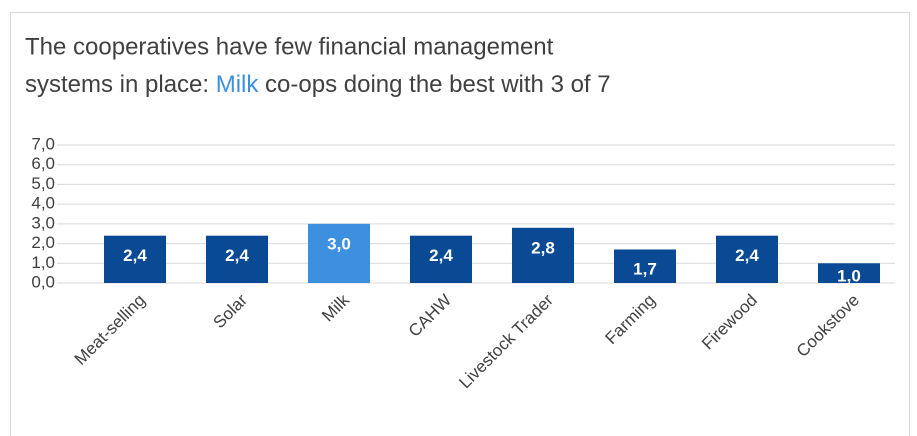 The width and height of the screenshot is (917, 436). Describe the element at coordinates (43, 163) in the screenshot. I see `y-tick-label: 6,0` at that location.